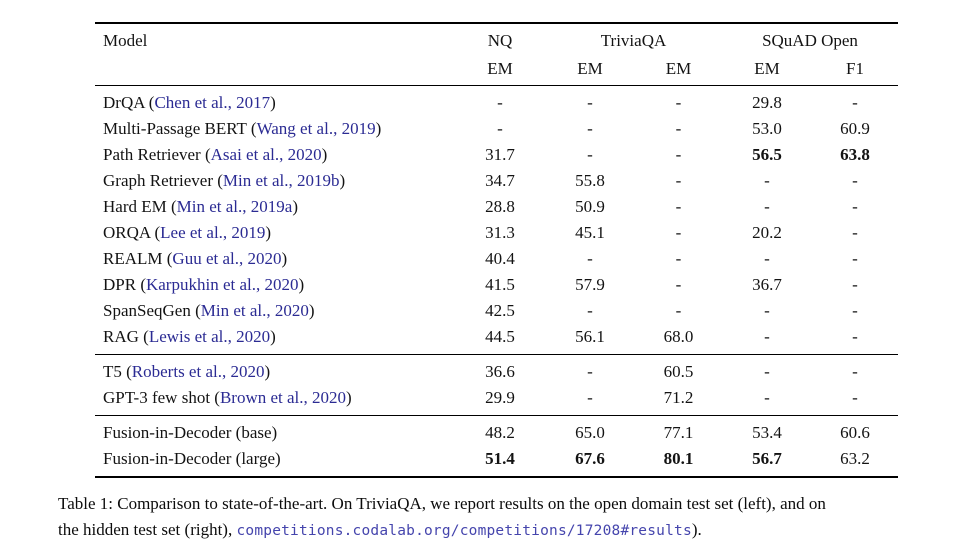  Describe the element at coordinates (281, 180) in the screenshot. I see `citation-link: Min et al., 2019b` at that location.